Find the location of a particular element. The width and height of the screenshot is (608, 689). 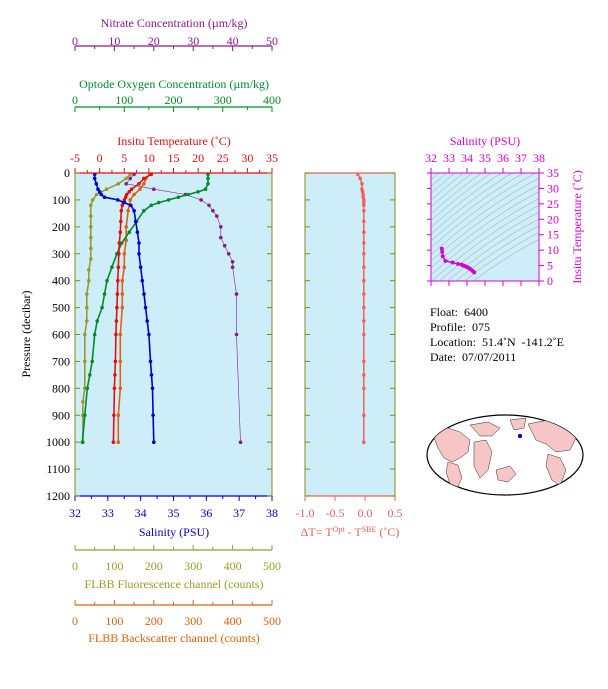

date: Date: 07/07/2011 is located at coordinates (473, 357).